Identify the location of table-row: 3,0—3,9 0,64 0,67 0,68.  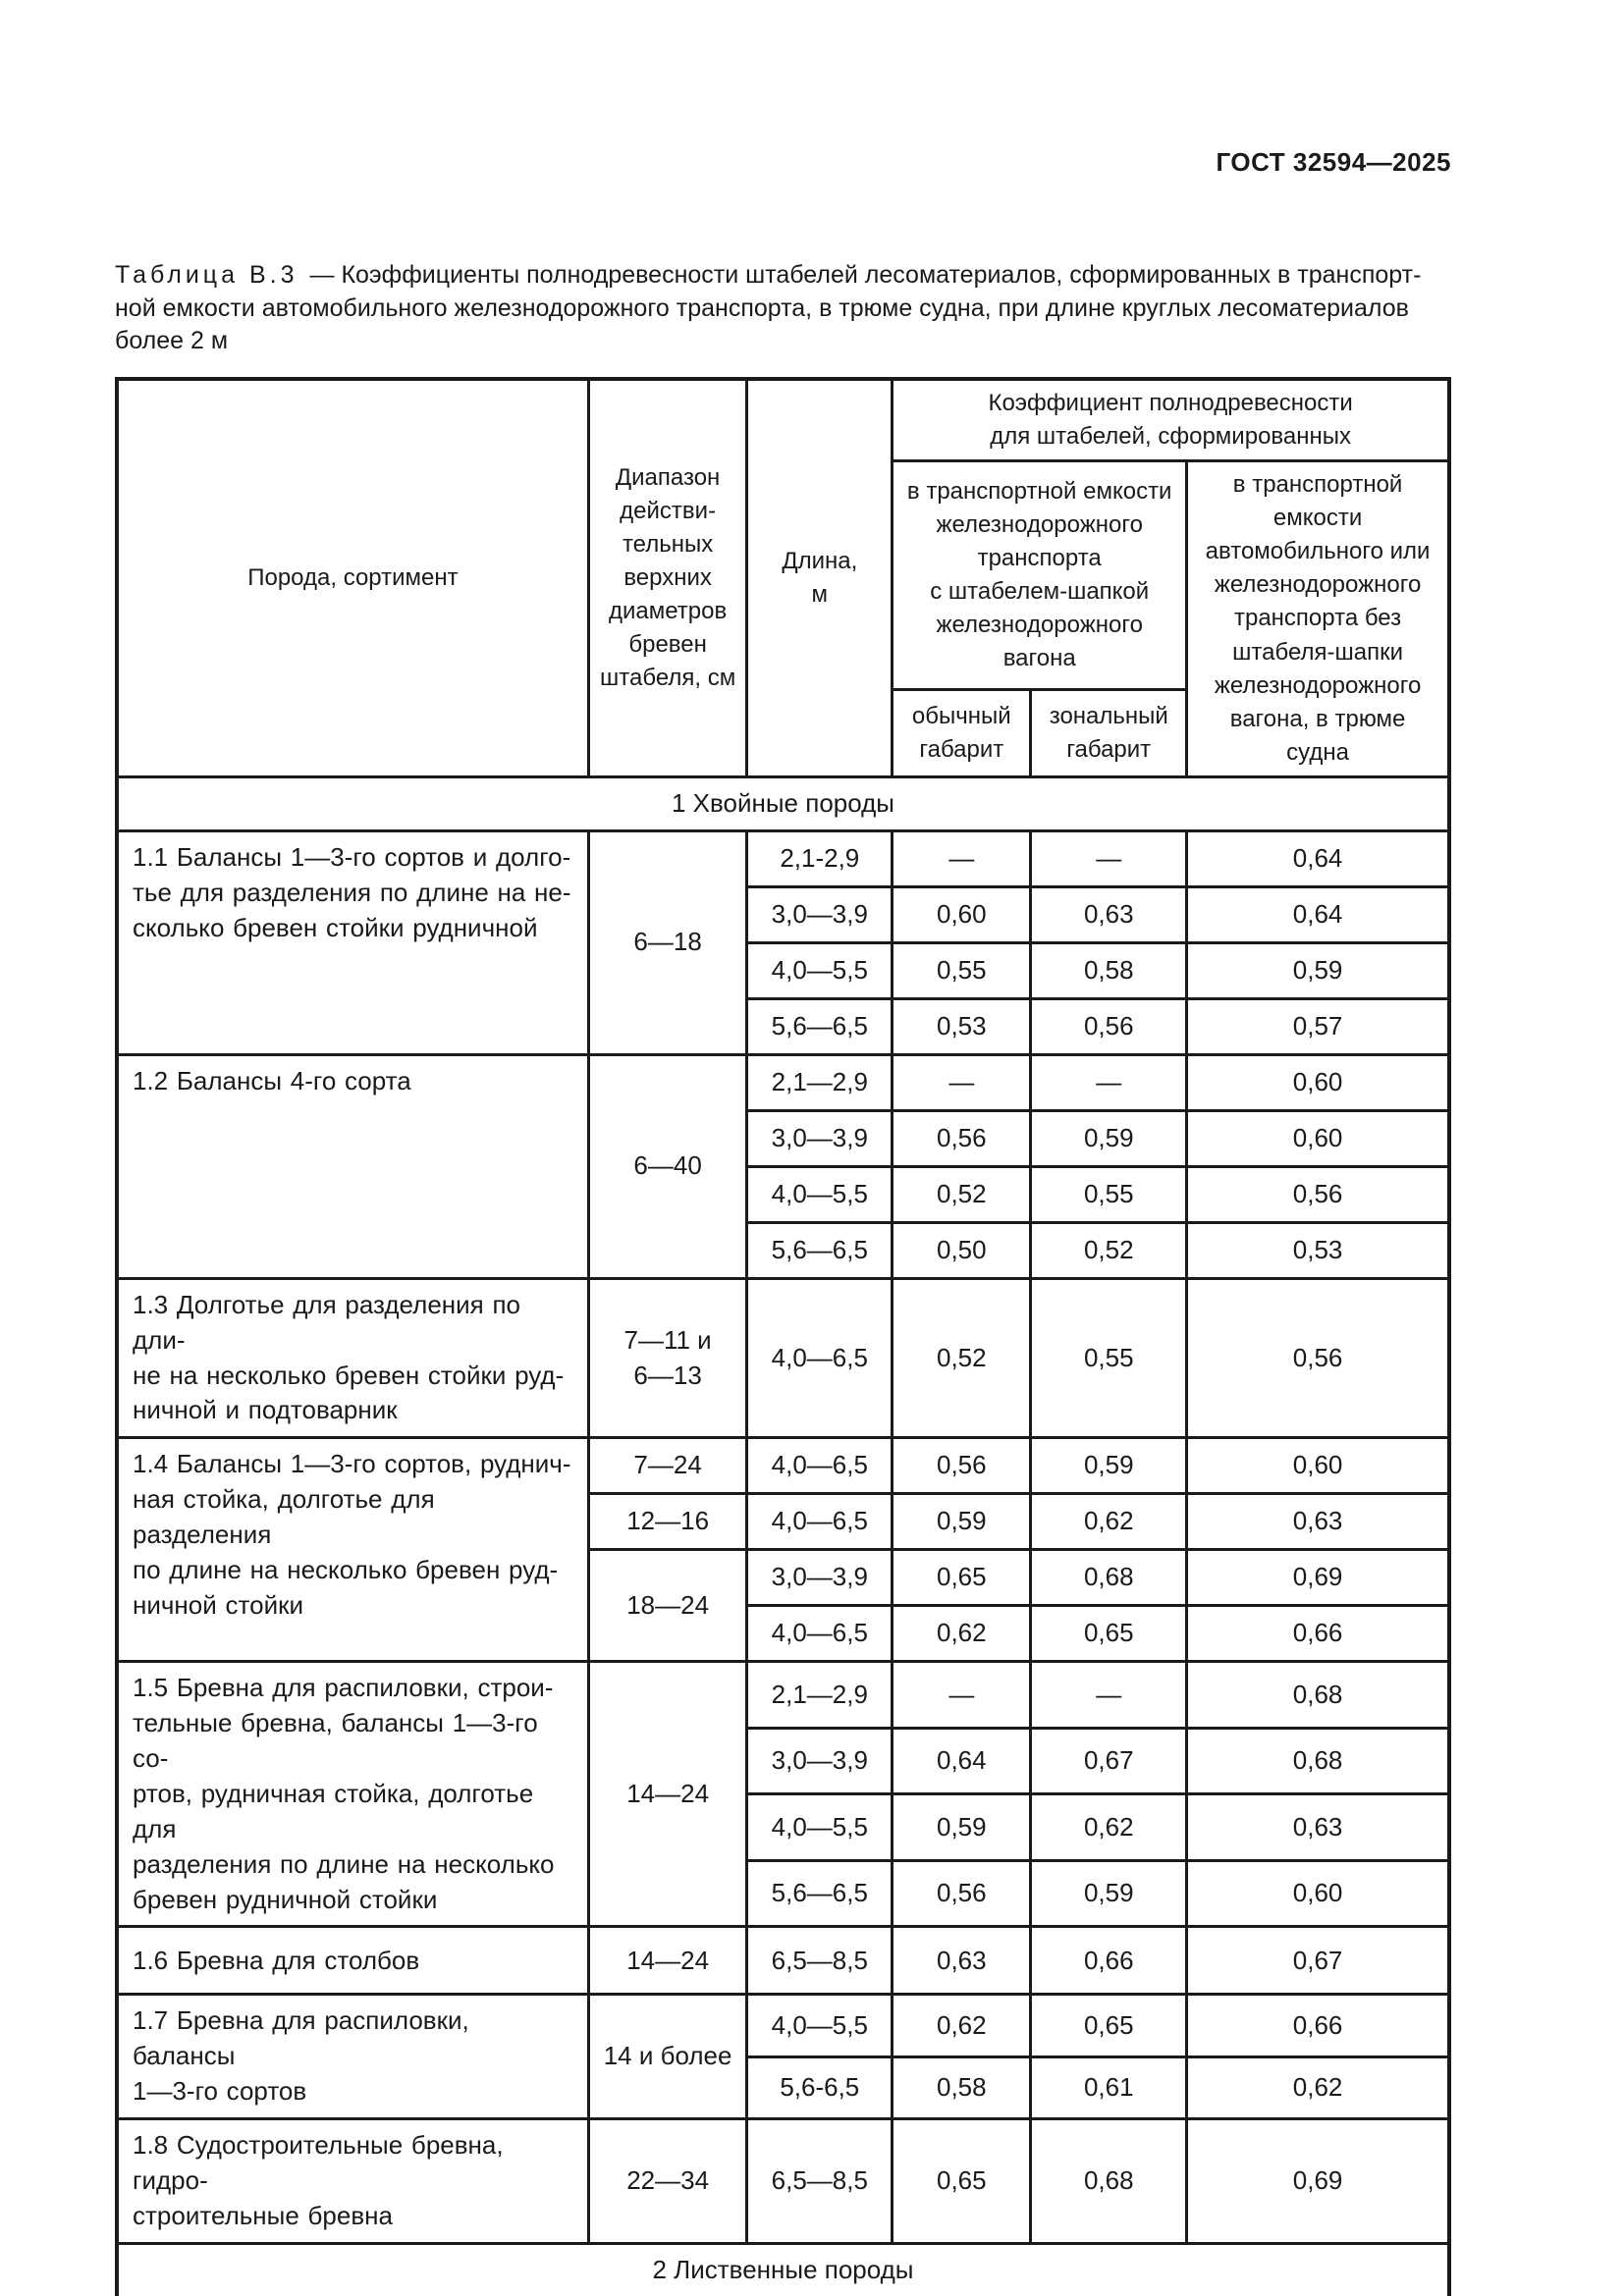
(784, 1761).